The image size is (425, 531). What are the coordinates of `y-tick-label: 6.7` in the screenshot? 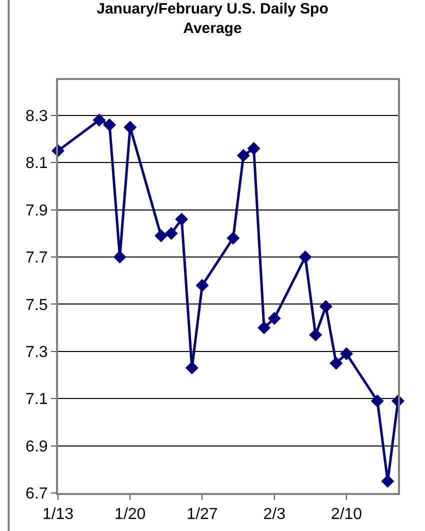 It's located at (37, 494).